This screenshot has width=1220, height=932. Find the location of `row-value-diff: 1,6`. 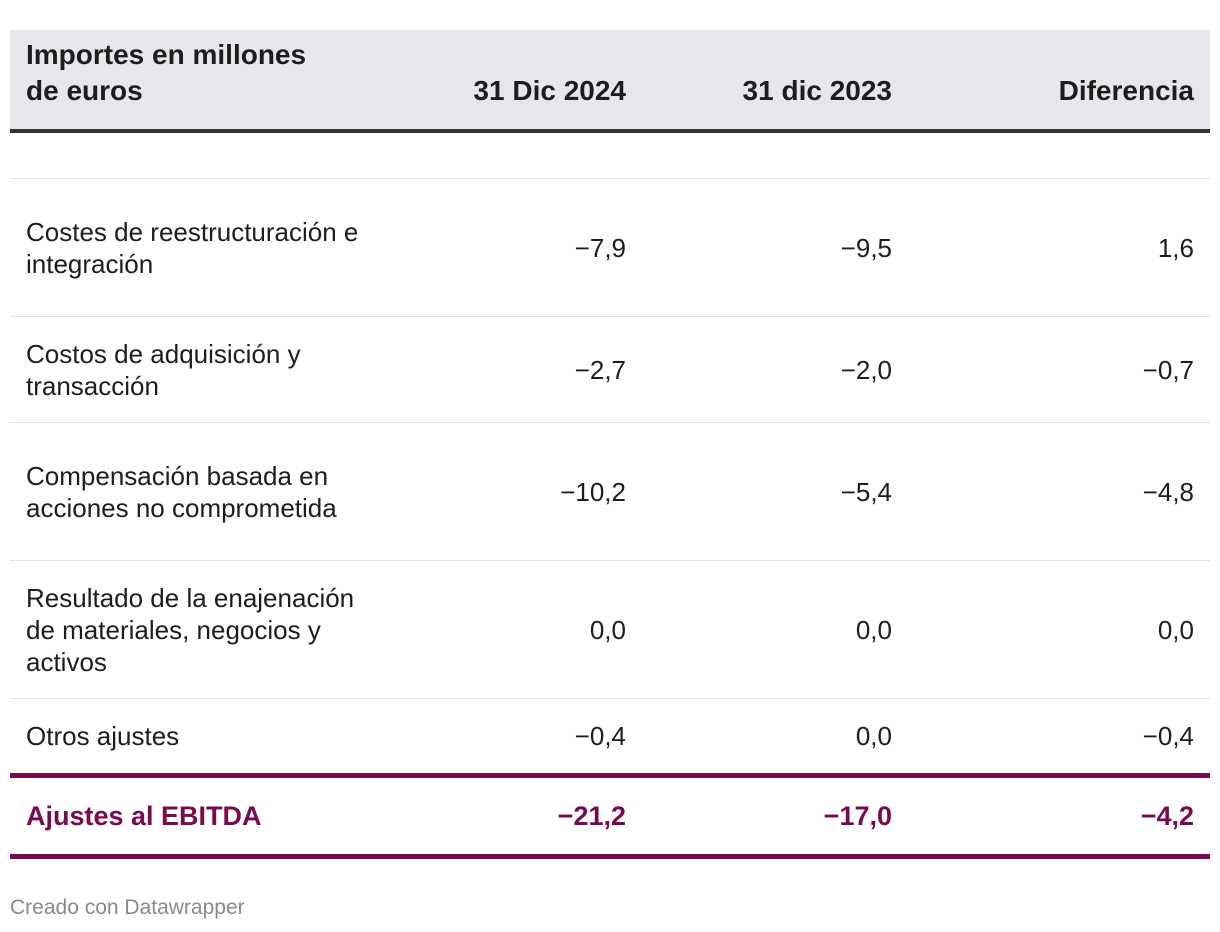

row-value-diff: 1,6 is located at coordinates (1175, 247).